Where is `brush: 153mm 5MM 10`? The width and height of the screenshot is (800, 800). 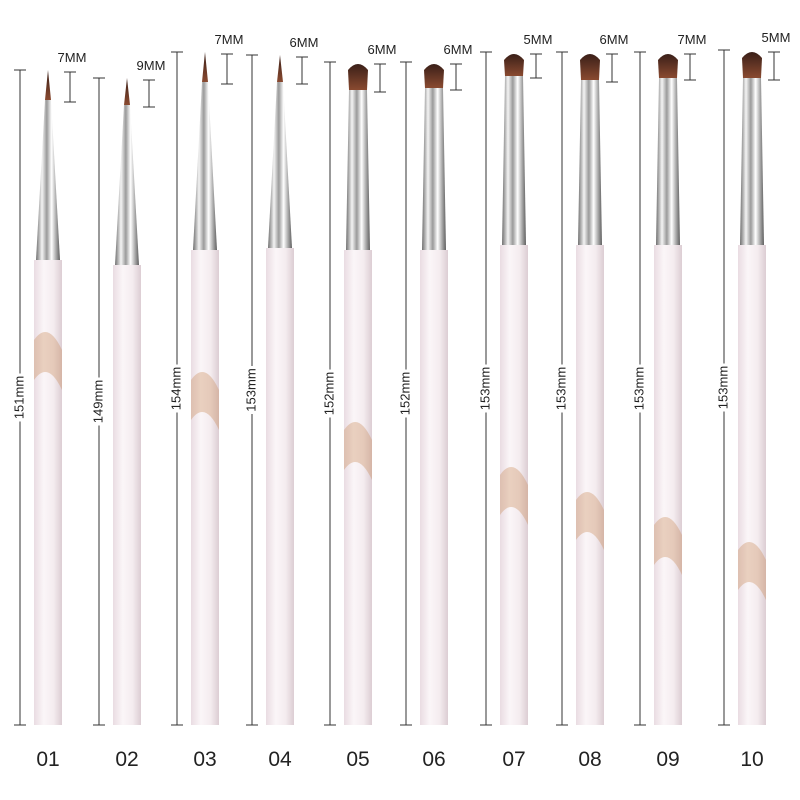 brush: 153mm 5MM 10 is located at coordinates (752, 400).